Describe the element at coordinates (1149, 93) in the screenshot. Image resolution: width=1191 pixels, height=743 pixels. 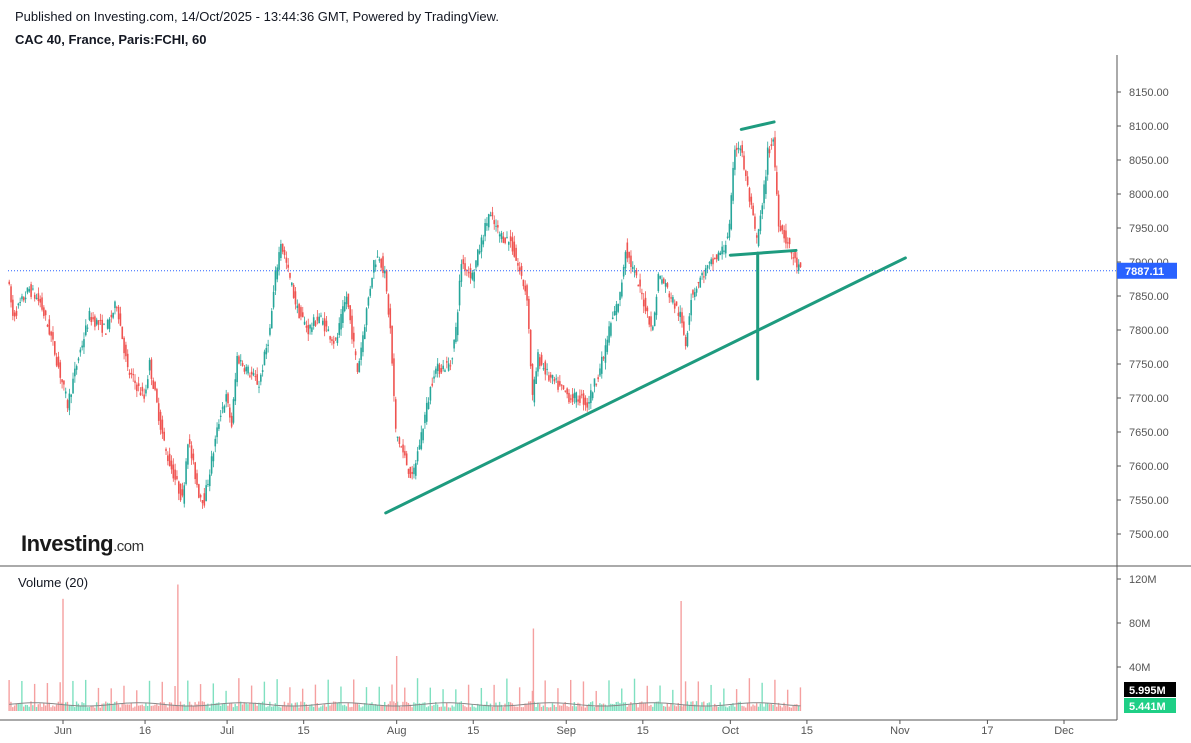
I see `y-tick-label: 8150.00` at that location.